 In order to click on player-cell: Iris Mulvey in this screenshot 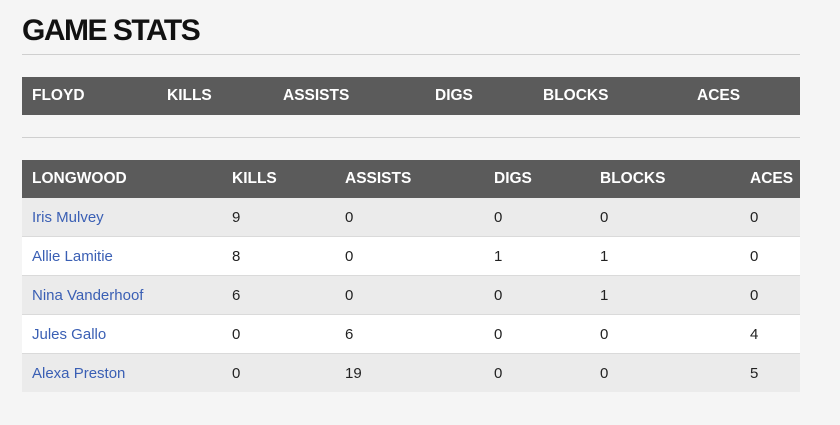, I will do `click(122, 217)`.